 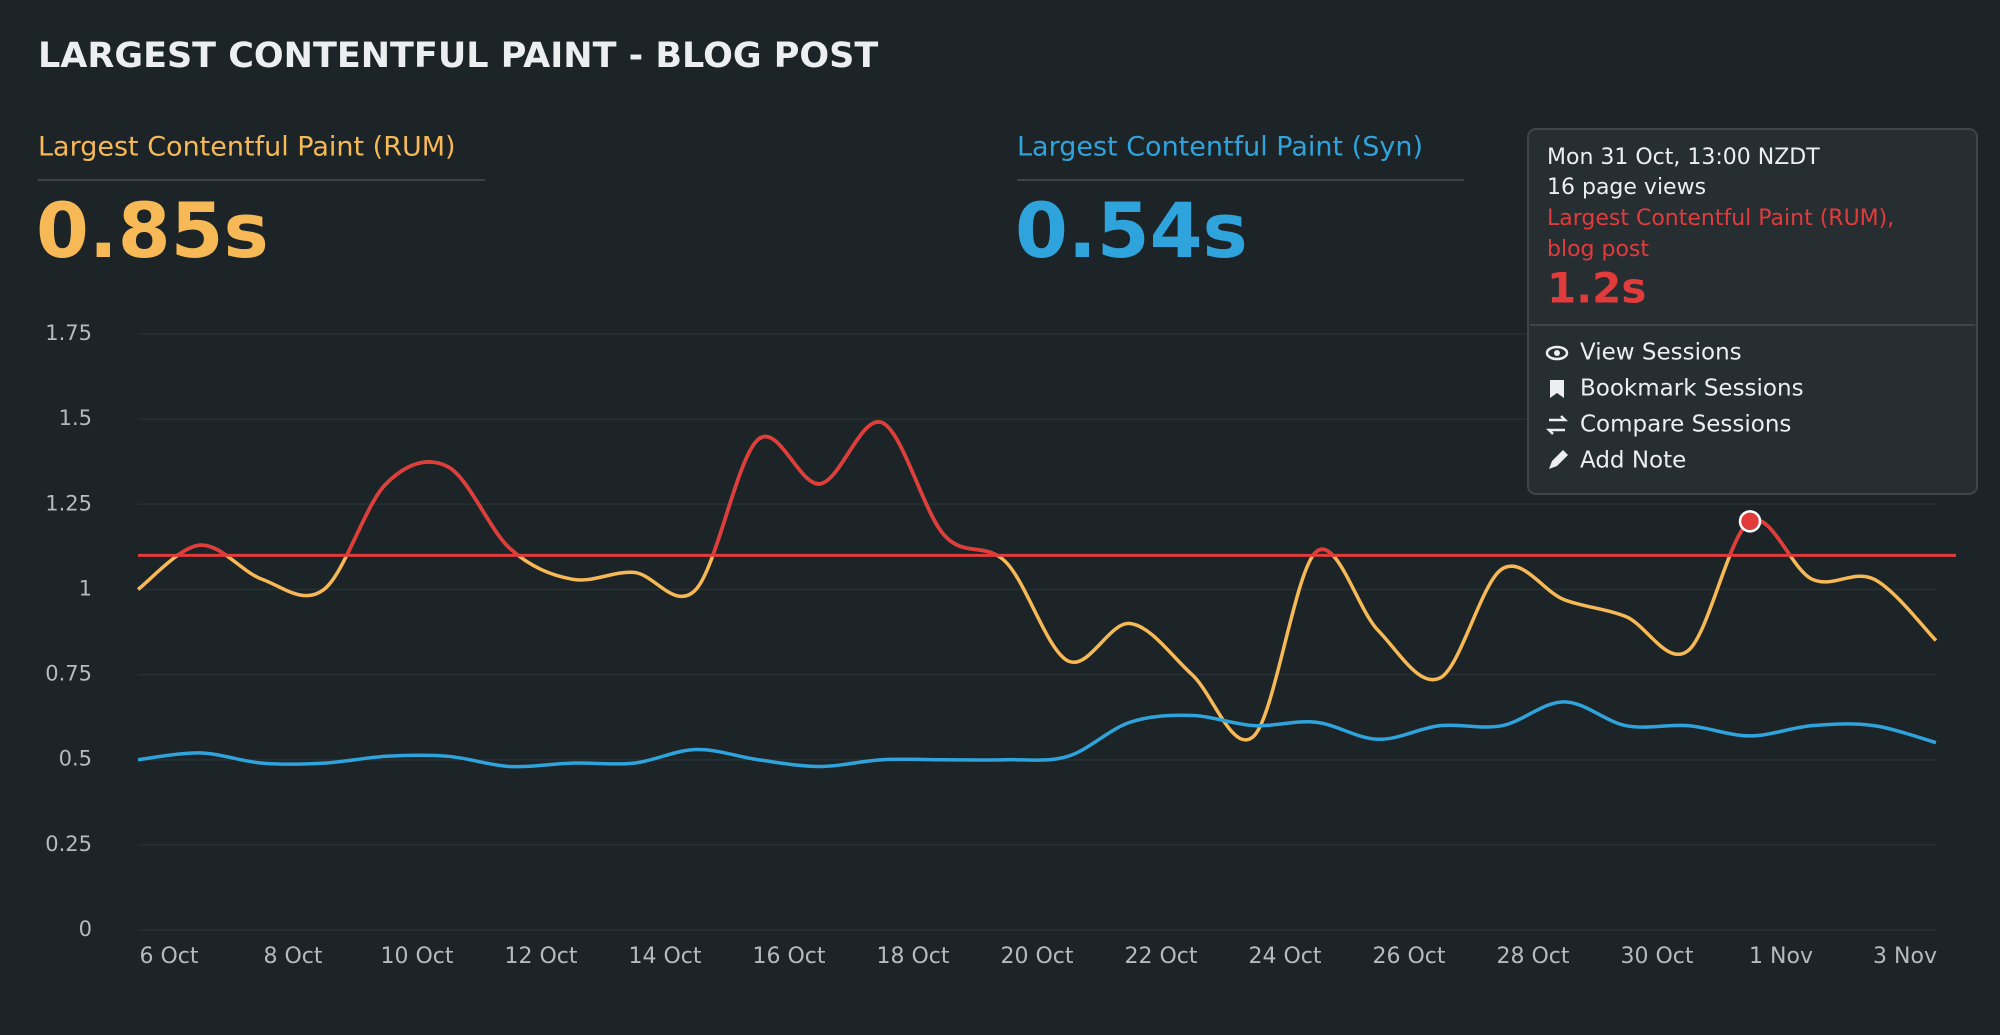 I want to click on y-tick-label: 1, so click(x=85, y=588).